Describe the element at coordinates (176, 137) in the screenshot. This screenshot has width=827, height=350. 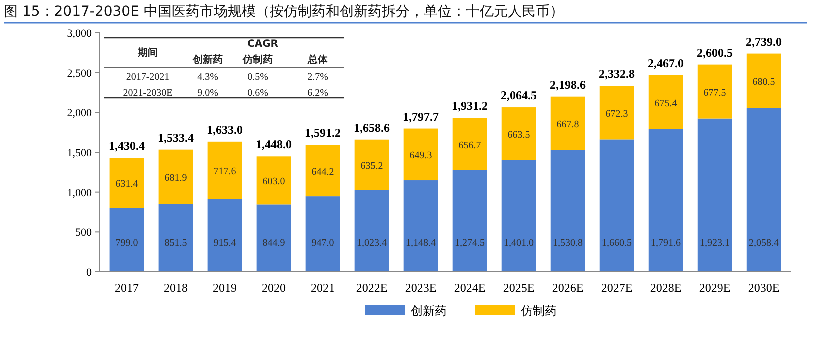
I see `total-label: 1,533.4` at that location.